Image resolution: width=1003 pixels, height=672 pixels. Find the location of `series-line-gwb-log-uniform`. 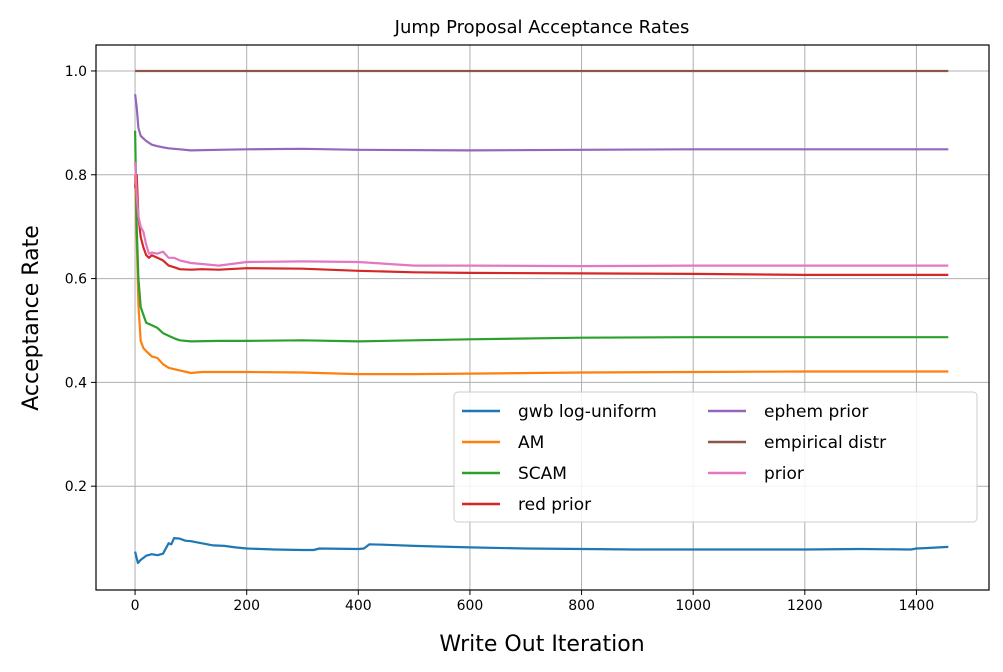

series-line-gwb-log-uniform is located at coordinates (541, 550).